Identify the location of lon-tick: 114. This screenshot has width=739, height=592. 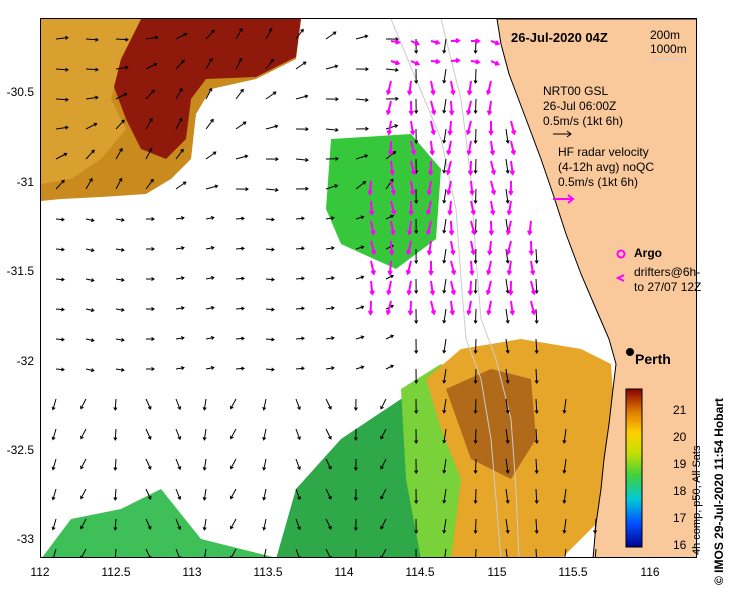
(344, 572).